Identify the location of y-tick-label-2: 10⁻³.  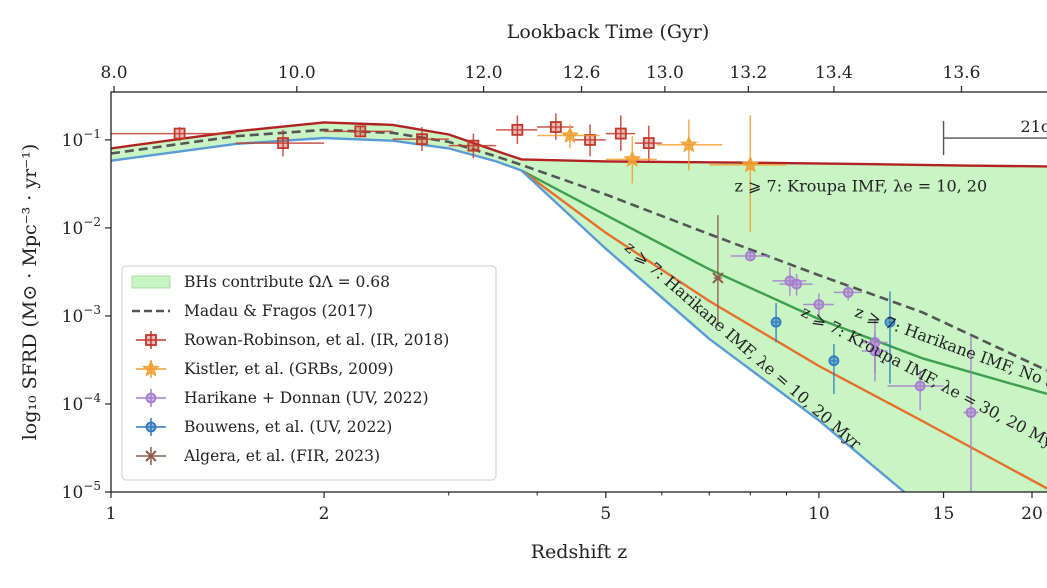
(81, 315).